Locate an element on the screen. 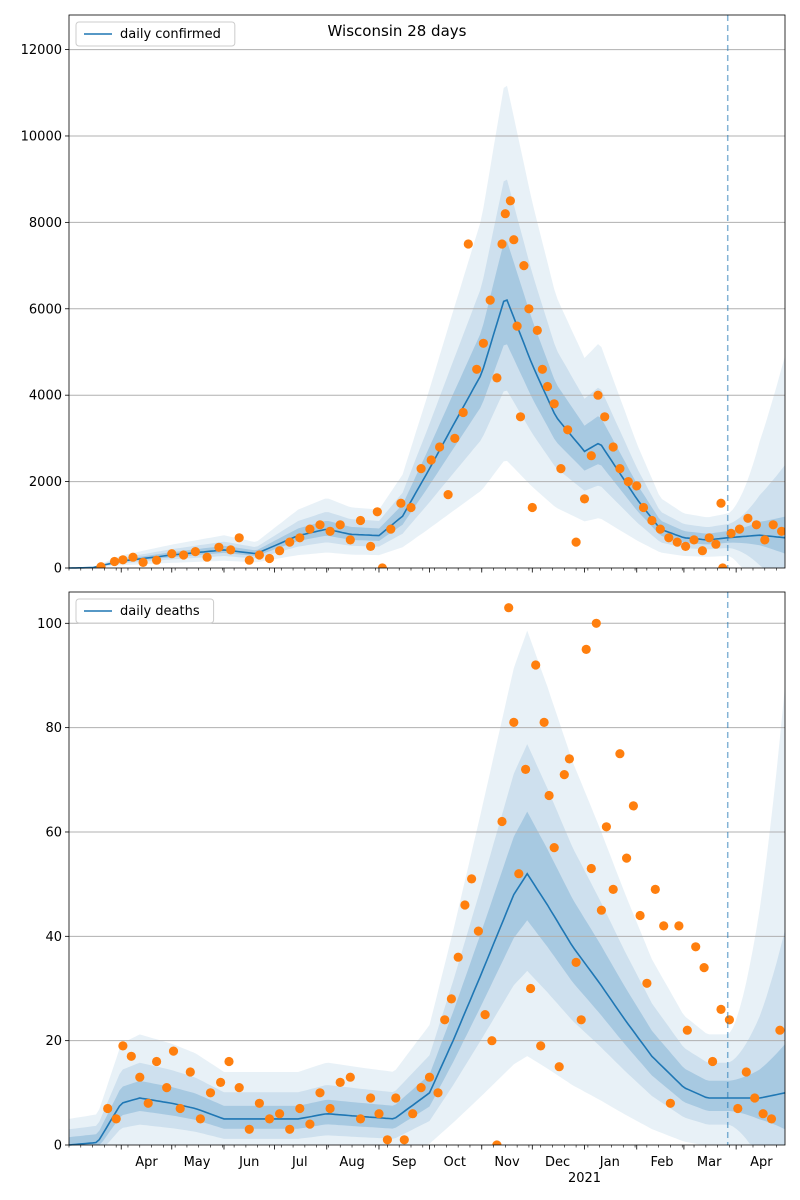 The height and width of the screenshot is (1200, 800). y-tick-label: 6000 is located at coordinates (45, 309).